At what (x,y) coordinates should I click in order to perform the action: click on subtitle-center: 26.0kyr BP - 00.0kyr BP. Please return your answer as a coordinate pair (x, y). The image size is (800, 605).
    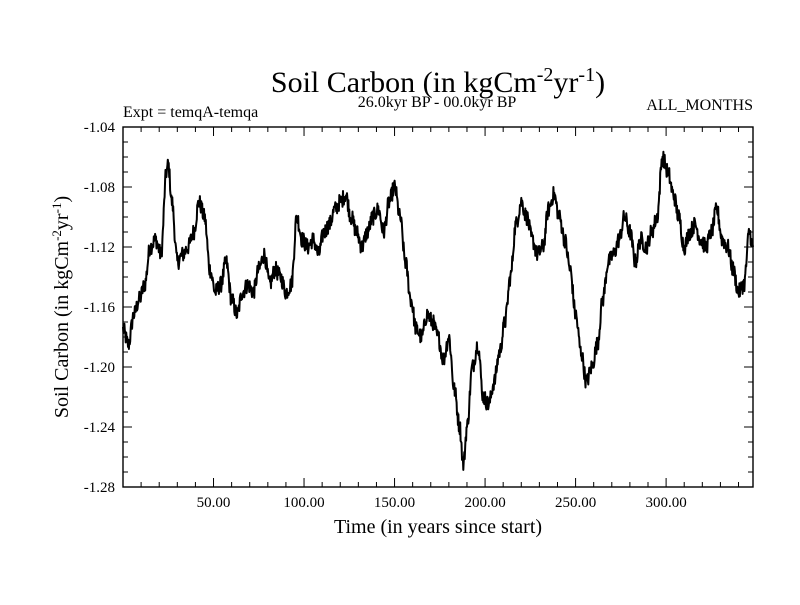
    Looking at the image, I should click on (437, 102).